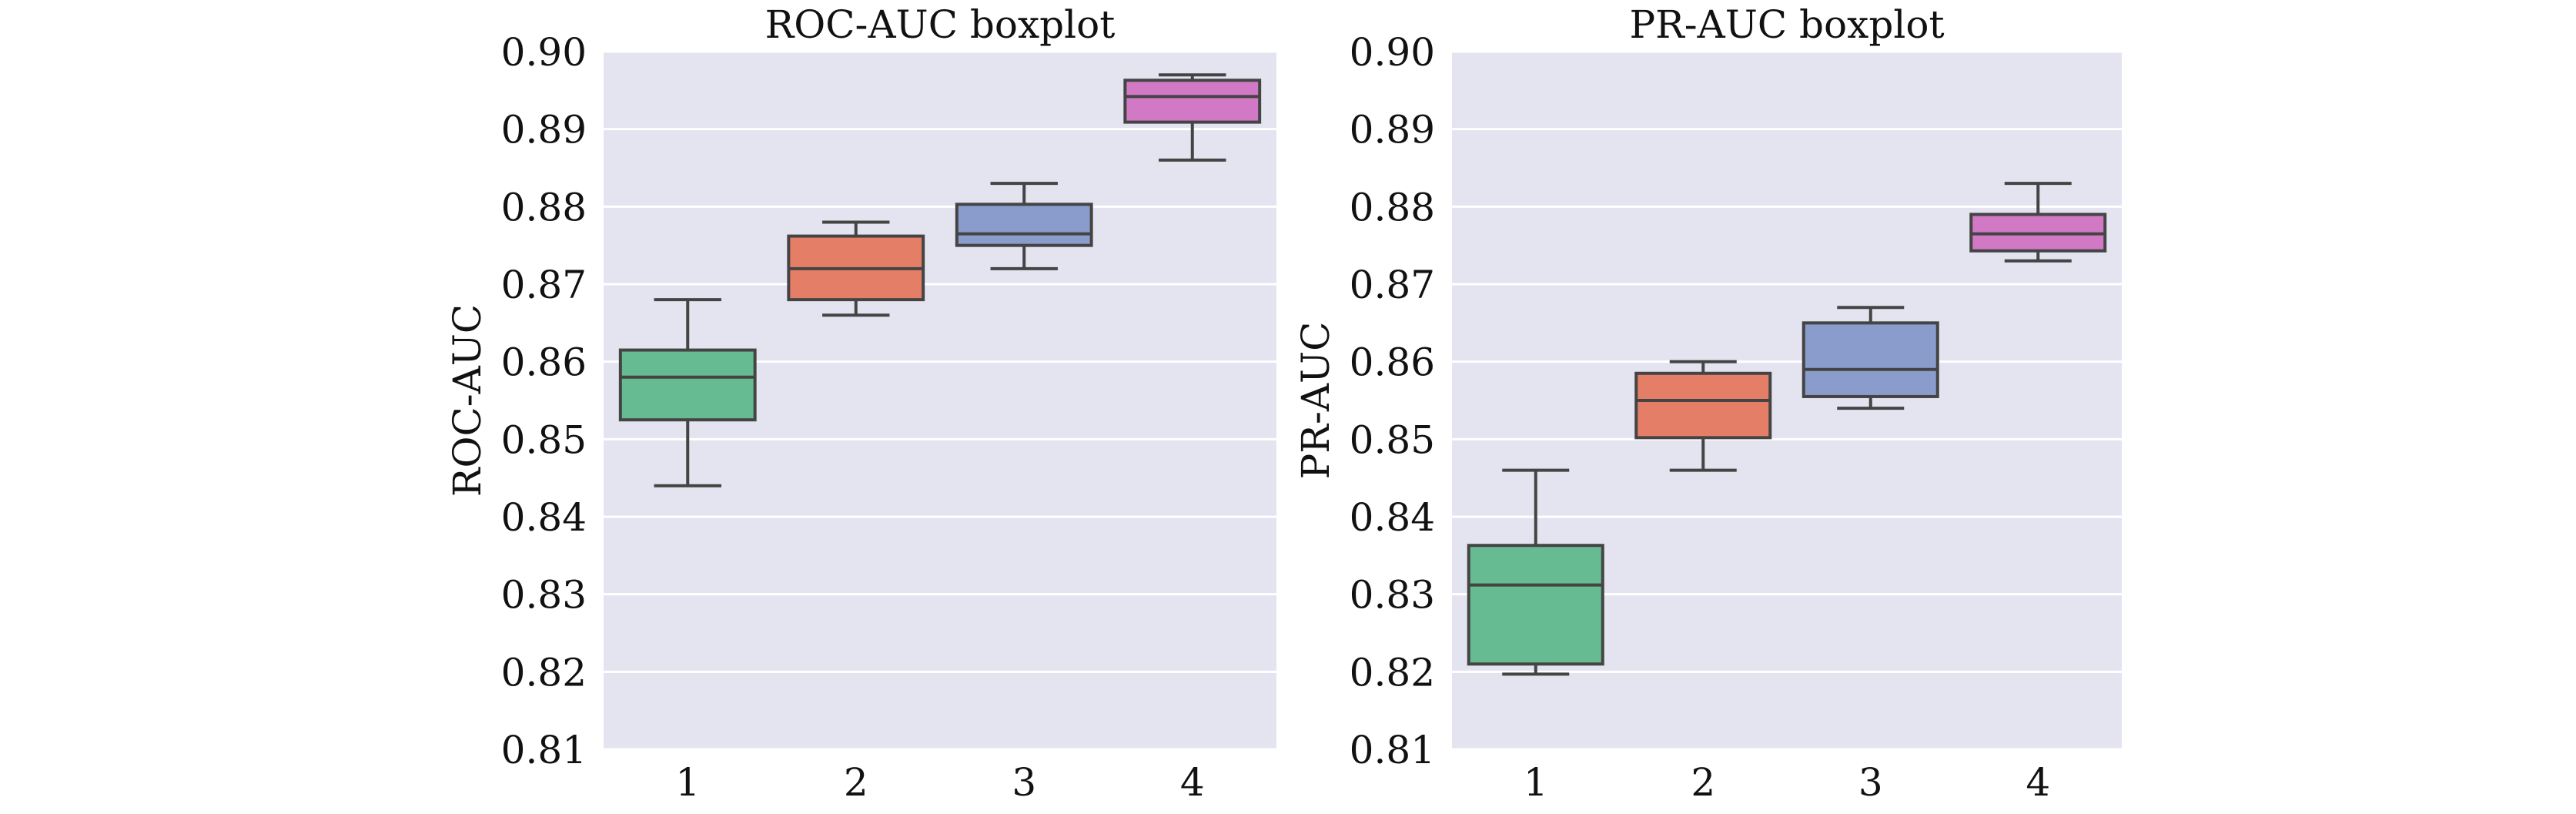 The height and width of the screenshot is (814, 2576). Describe the element at coordinates (1393, 285) in the screenshot. I see `pr-auc-ytick-label: 0.87` at that location.